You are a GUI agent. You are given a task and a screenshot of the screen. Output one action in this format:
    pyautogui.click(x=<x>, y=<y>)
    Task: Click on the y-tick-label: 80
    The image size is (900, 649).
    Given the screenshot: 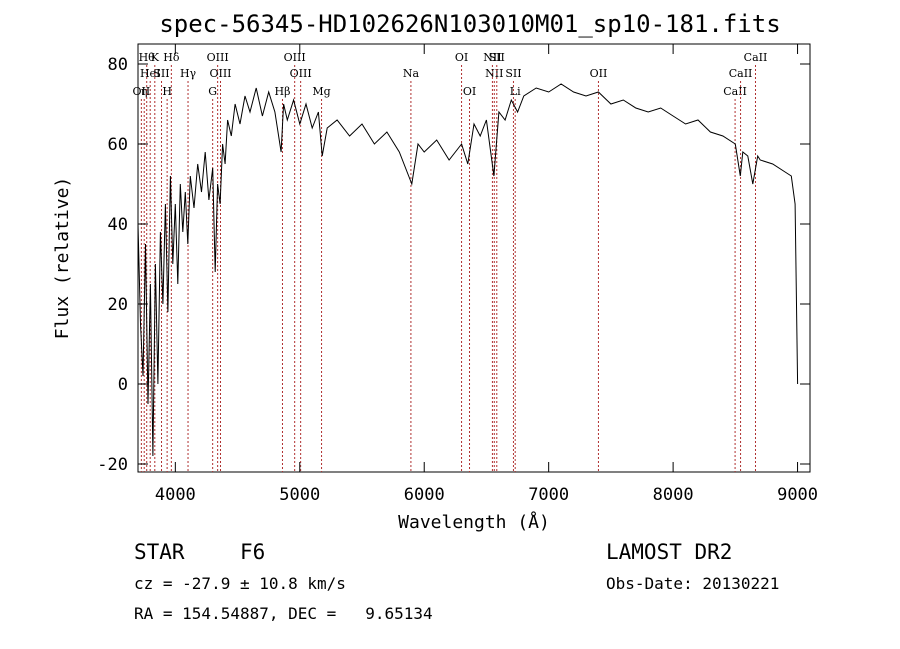 What is the action you would take?
    pyautogui.click(x=118, y=65)
    